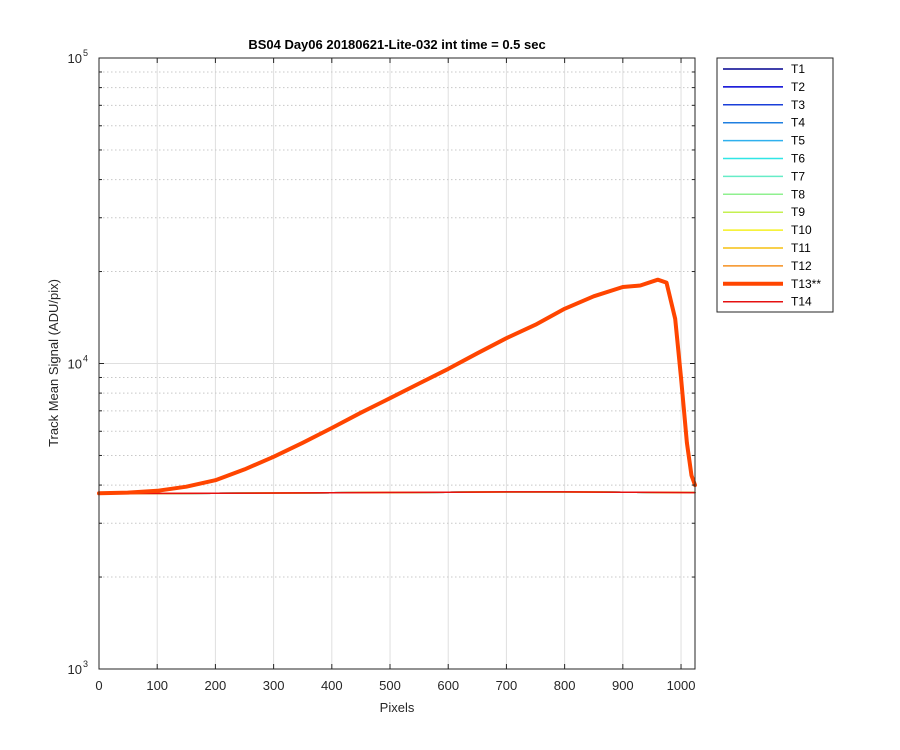 The image size is (900, 750). What do you see at coordinates (801, 230) in the screenshot?
I see `legend-label: T10` at bounding box center [801, 230].